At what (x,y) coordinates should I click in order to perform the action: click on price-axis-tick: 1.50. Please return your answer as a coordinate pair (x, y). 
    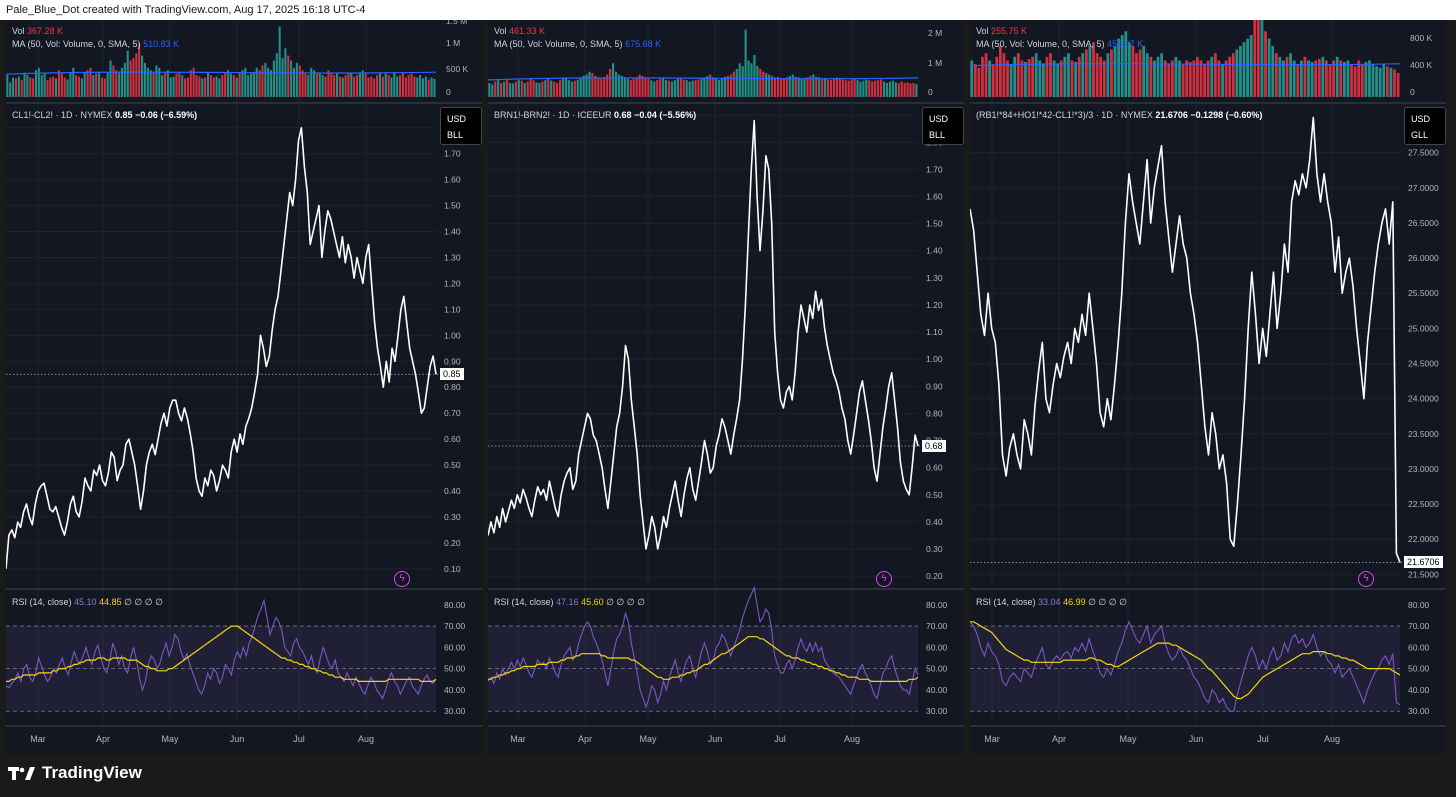
    Looking at the image, I should click on (934, 224).